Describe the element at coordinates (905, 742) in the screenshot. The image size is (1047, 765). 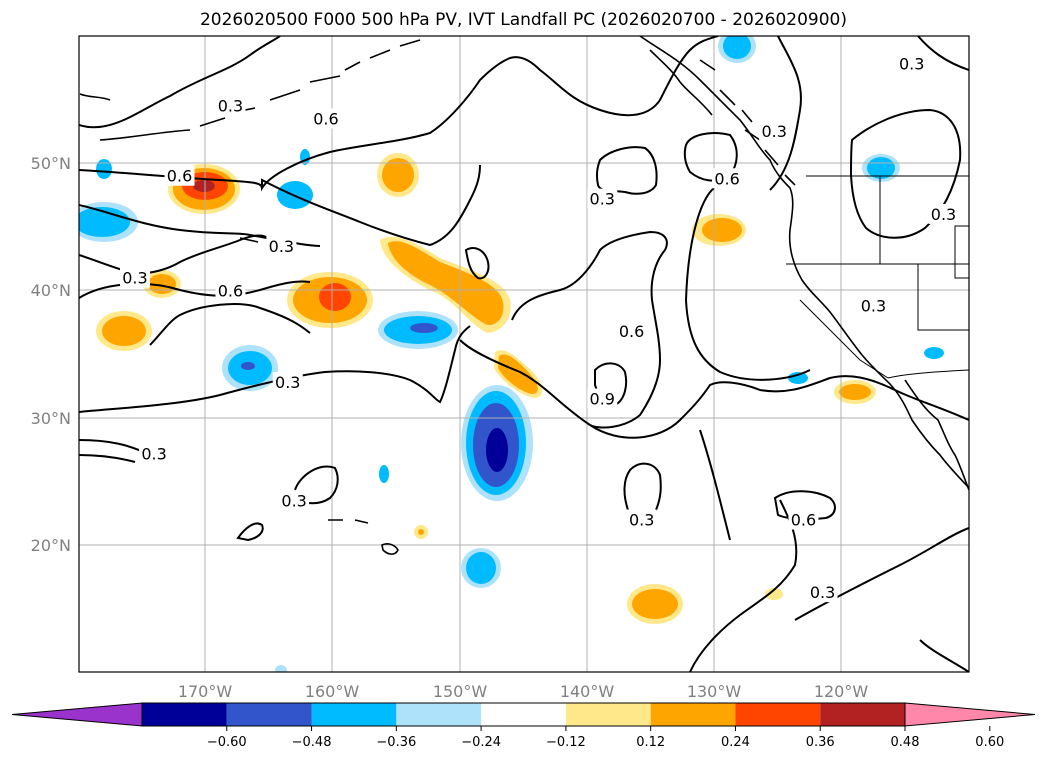
I see `colorbar-tick-label: 0.48` at that location.